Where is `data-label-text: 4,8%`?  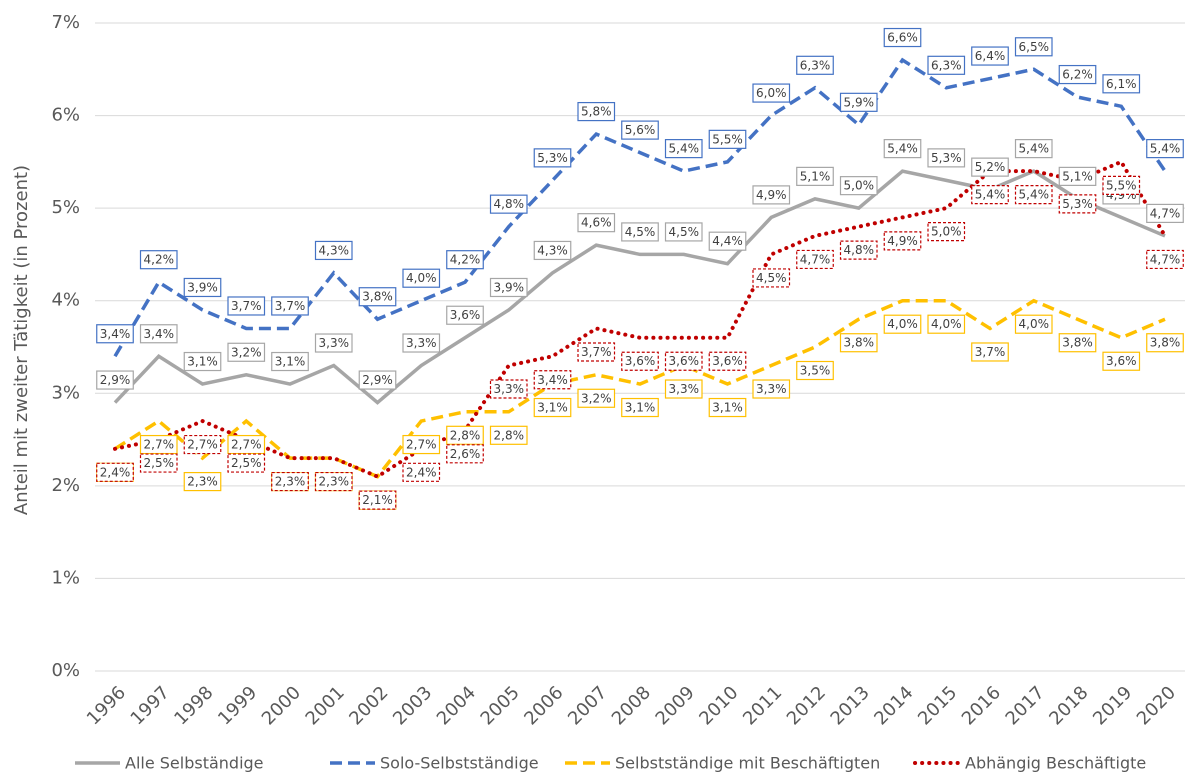 data-label-text: 4,8% is located at coordinates (859, 250).